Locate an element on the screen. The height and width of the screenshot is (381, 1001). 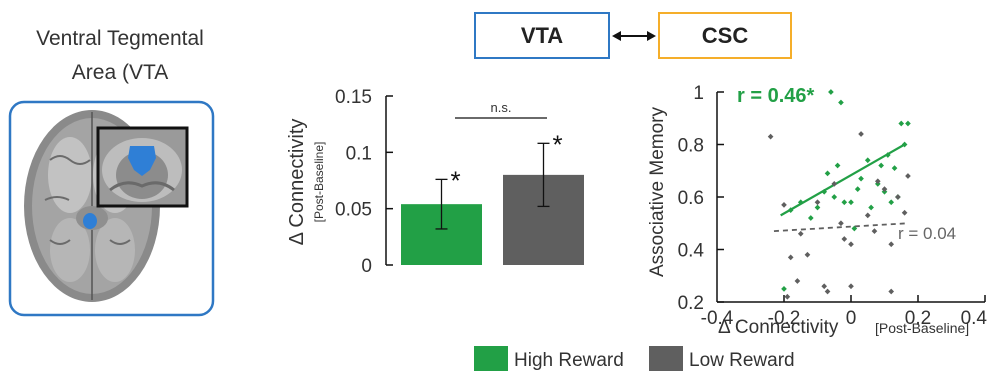
legend-label-low: Low Reward is located at coordinates (742, 360).